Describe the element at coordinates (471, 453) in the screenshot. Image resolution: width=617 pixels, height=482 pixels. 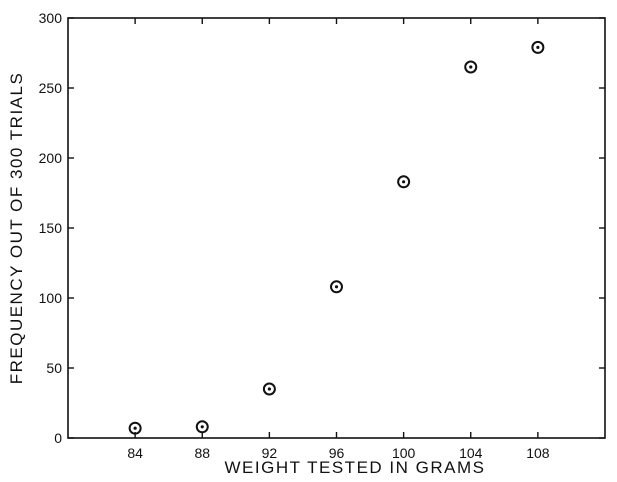
I see `x-tick-label: 104` at that location.